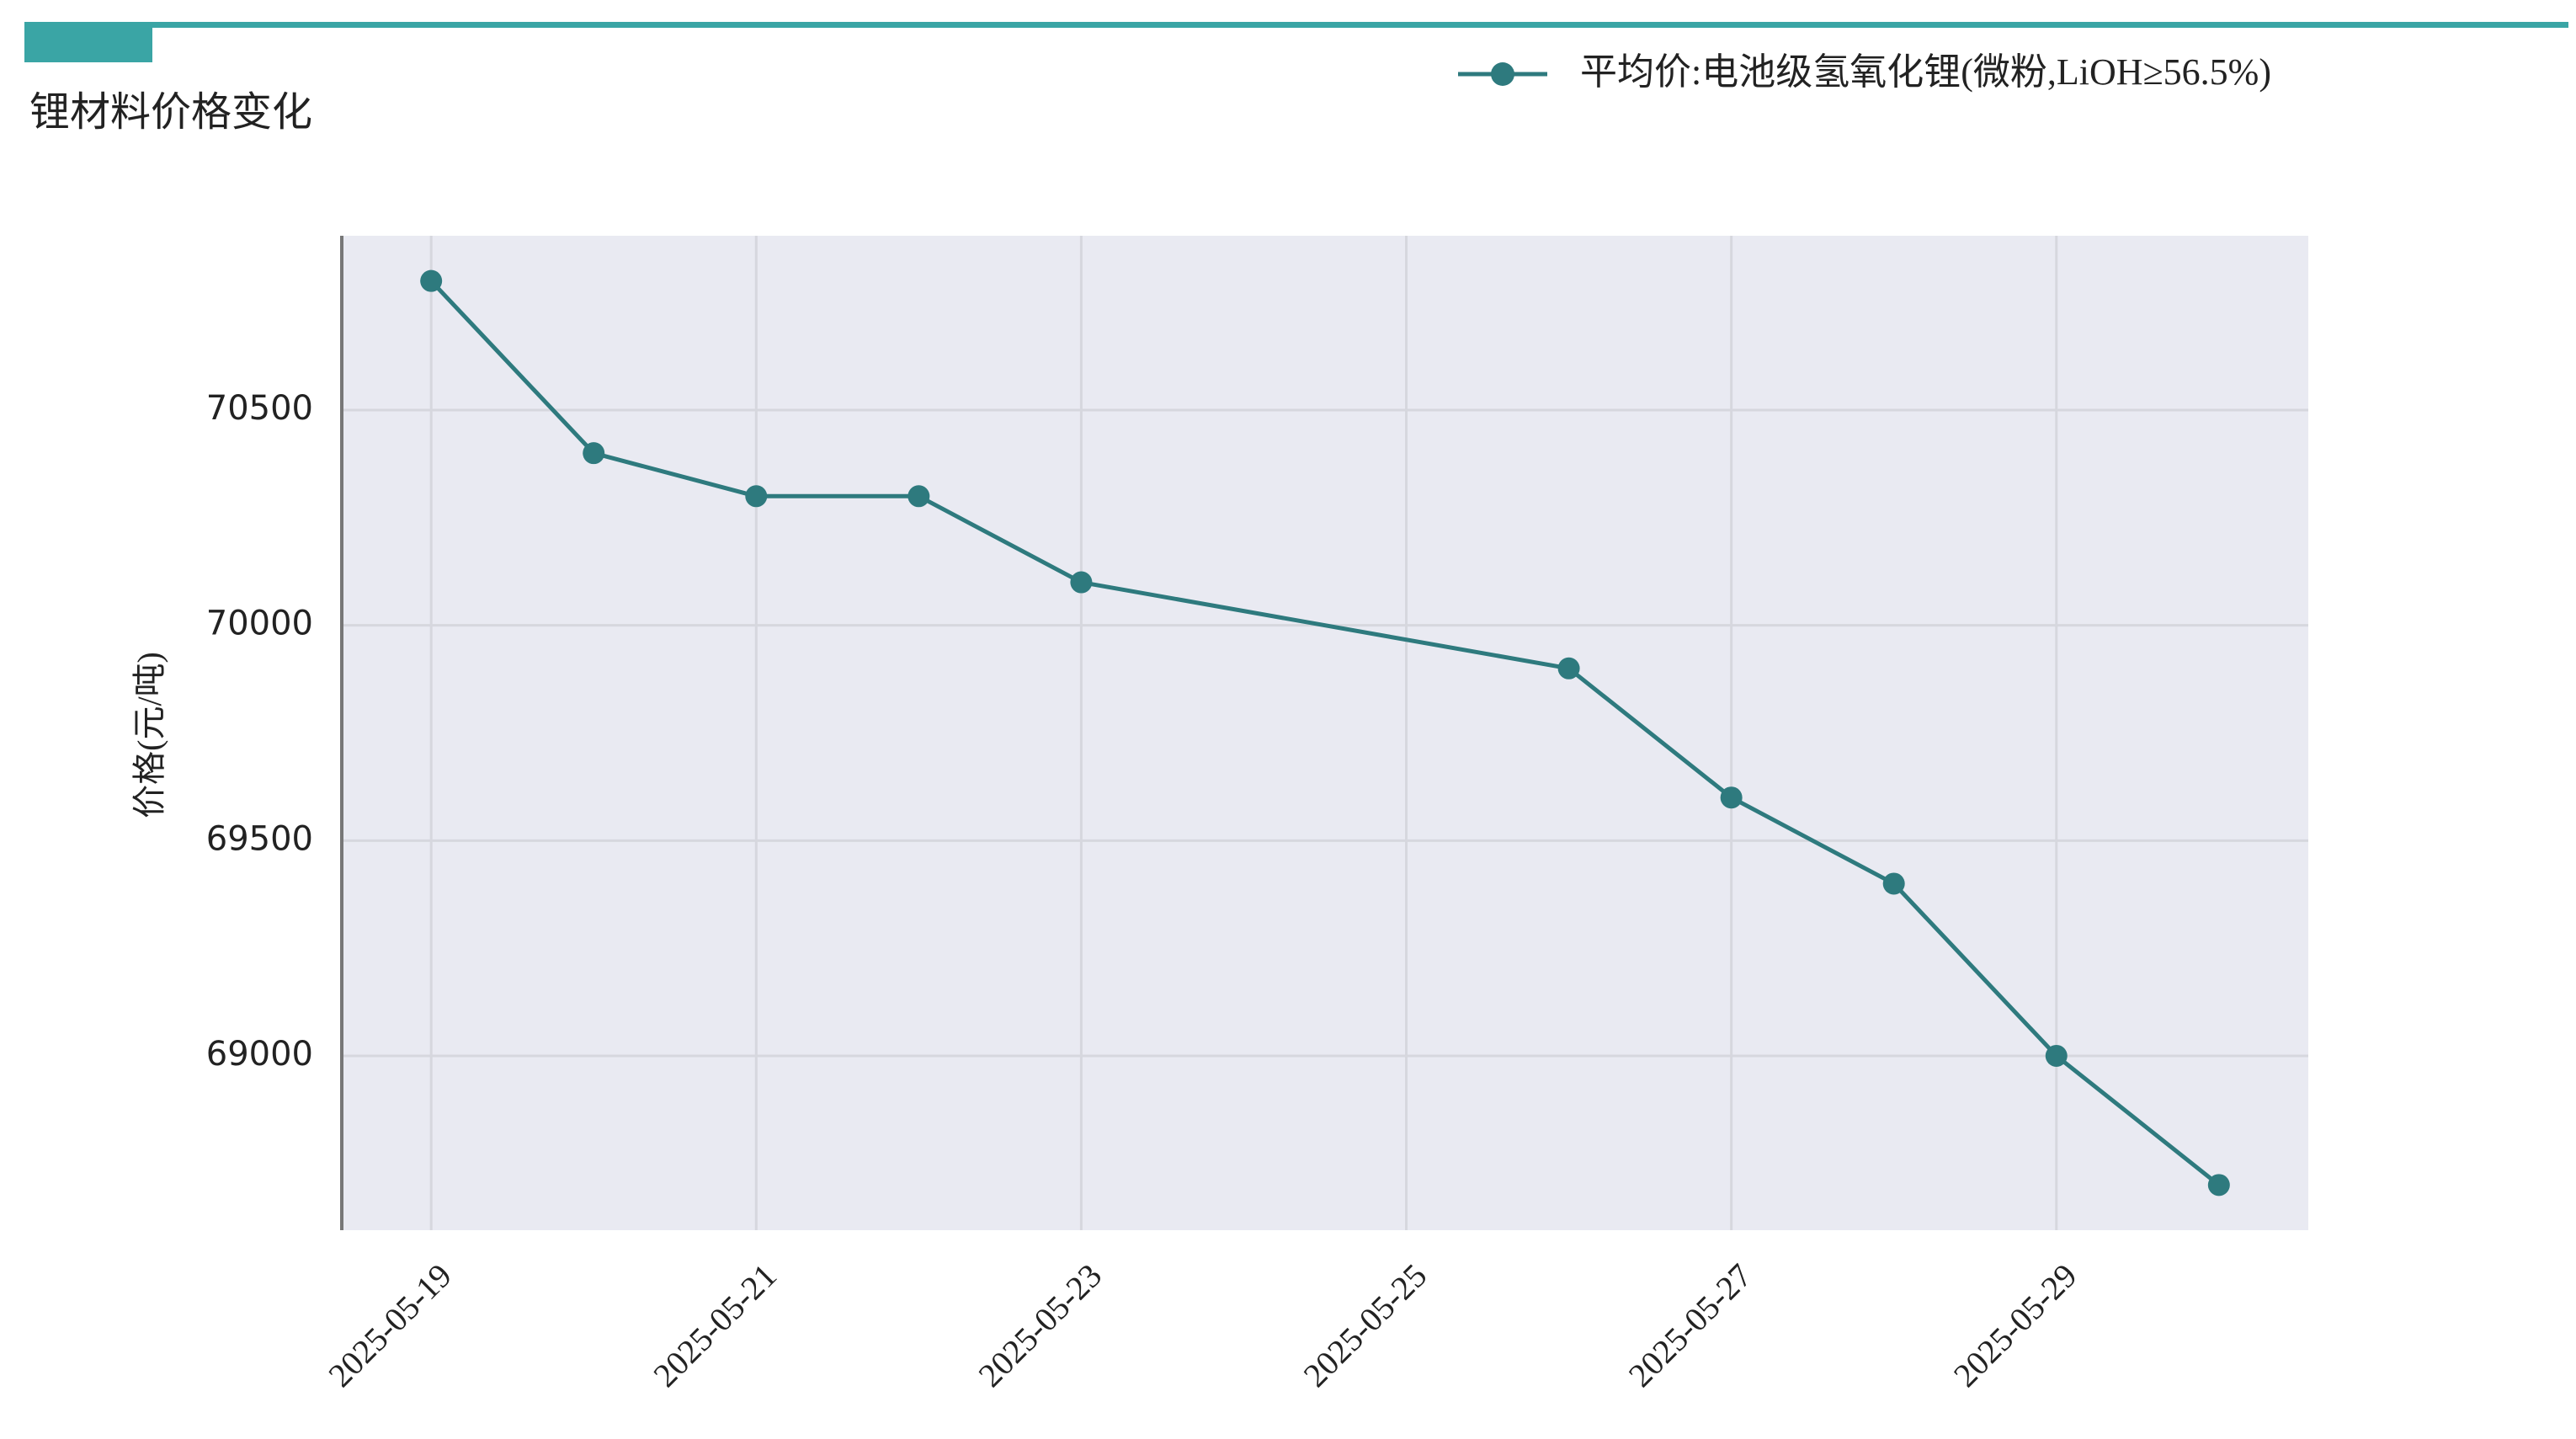 This screenshot has width=2576, height=1439. Describe the element at coordinates (260, 408) in the screenshot. I see `y-tick-label: 70500` at that location.